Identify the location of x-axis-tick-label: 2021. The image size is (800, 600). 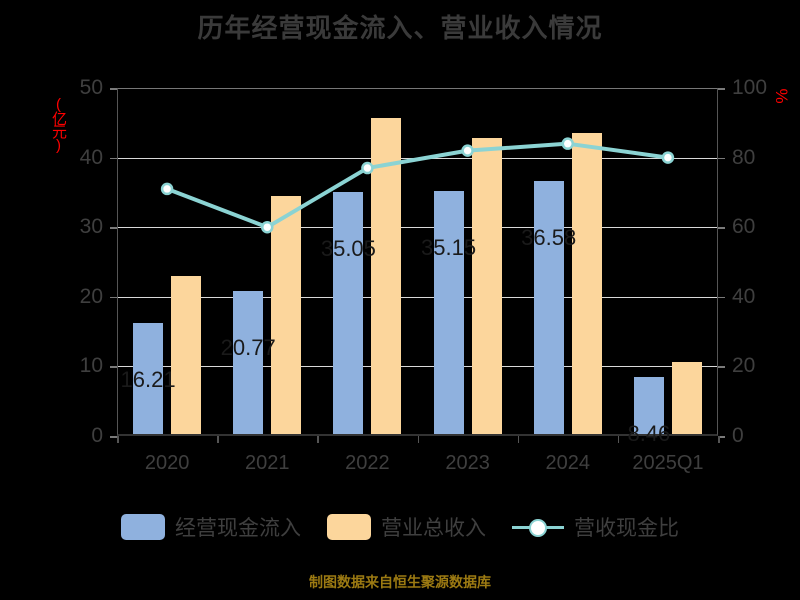
(267, 463).